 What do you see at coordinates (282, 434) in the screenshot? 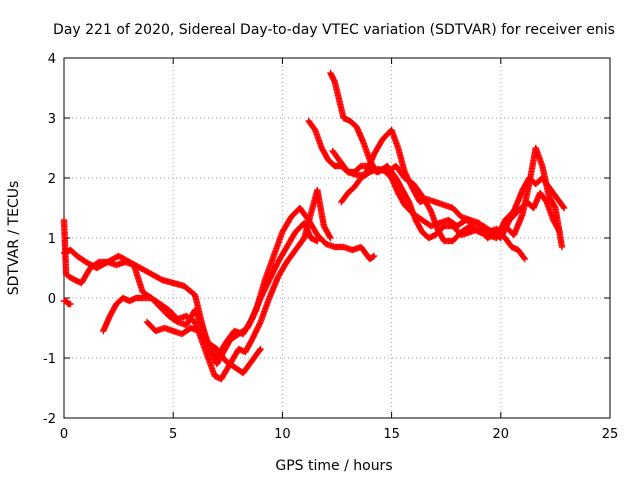
I see `x-tick-label: 10` at bounding box center [282, 434].